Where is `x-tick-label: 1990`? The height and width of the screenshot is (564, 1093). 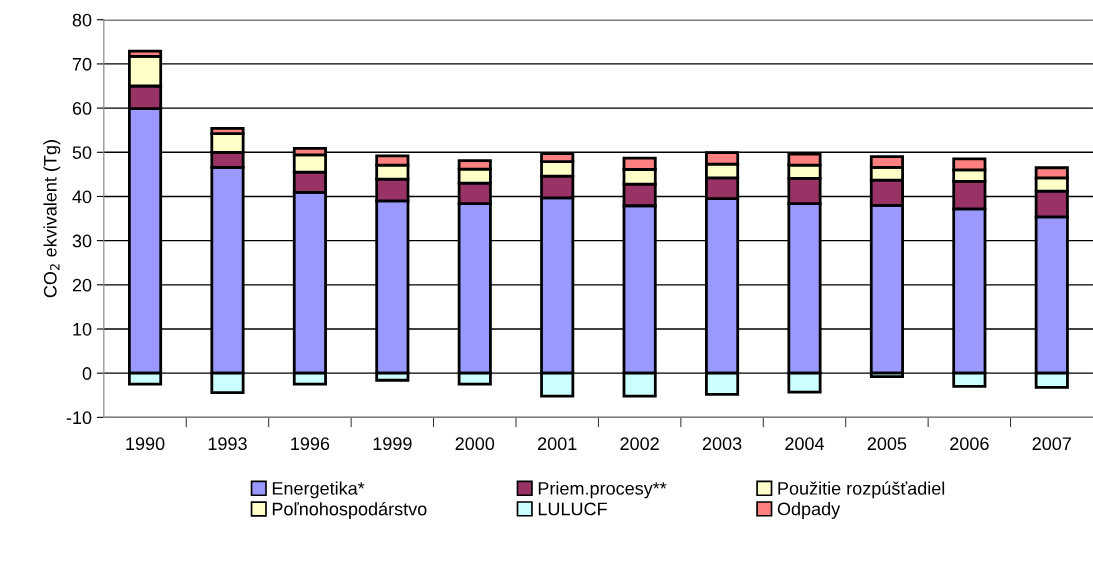
x-tick-label: 1990 is located at coordinates (145, 444).